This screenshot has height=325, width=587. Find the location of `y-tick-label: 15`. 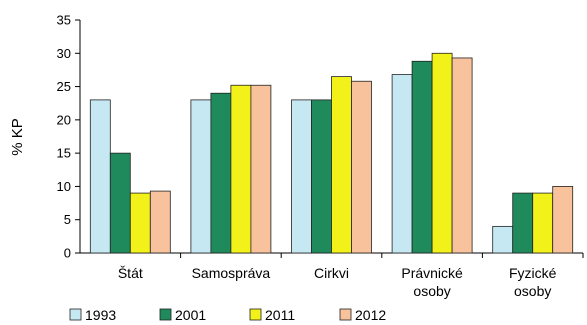

y-tick-label: 15 is located at coordinates (64, 153).